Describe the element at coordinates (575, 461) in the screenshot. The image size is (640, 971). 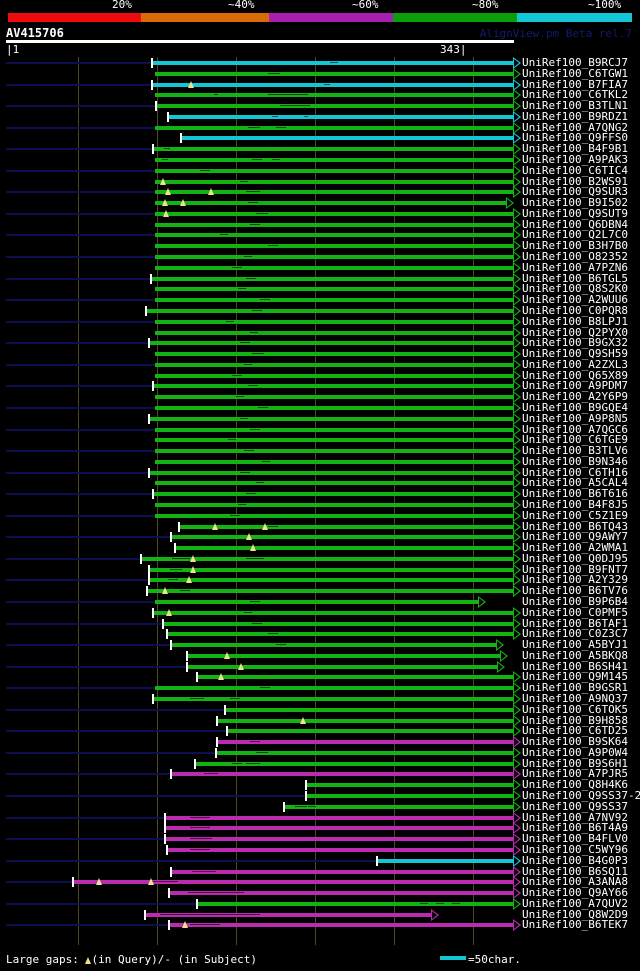
I see `hit-label: UniRef100_B9N346` at that location.